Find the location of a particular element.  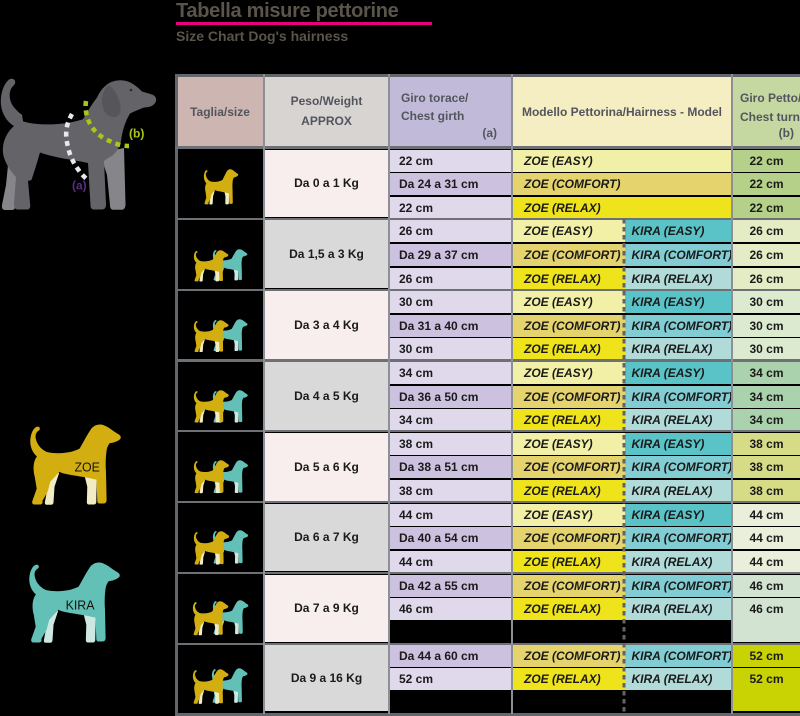

svg-text: (a) is located at coordinates (79, 186).